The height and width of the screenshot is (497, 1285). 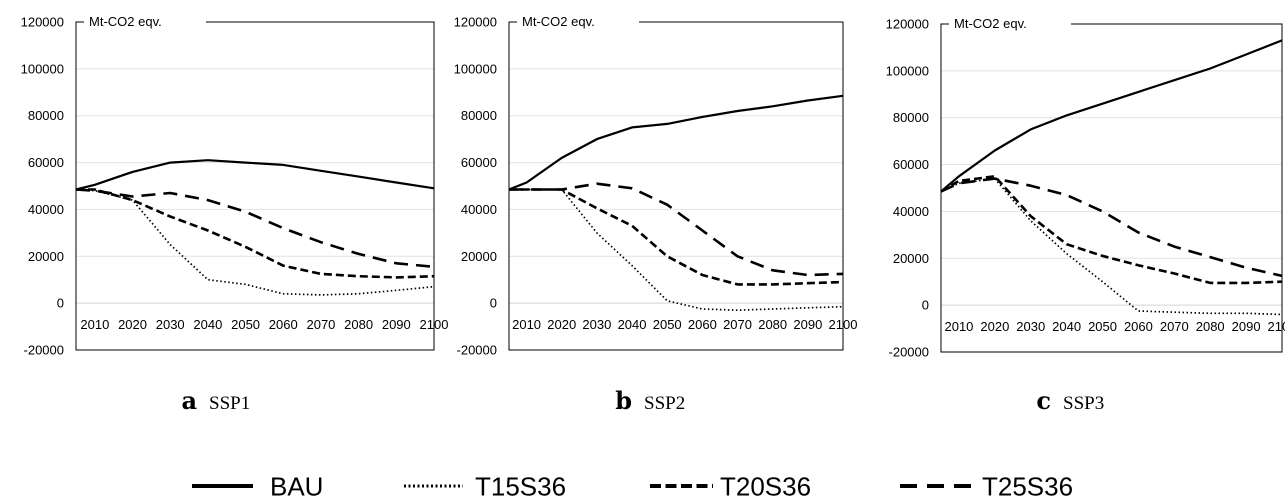 What do you see at coordinates (623, 400) in the screenshot?
I see `panel-letter: b` at bounding box center [623, 400].